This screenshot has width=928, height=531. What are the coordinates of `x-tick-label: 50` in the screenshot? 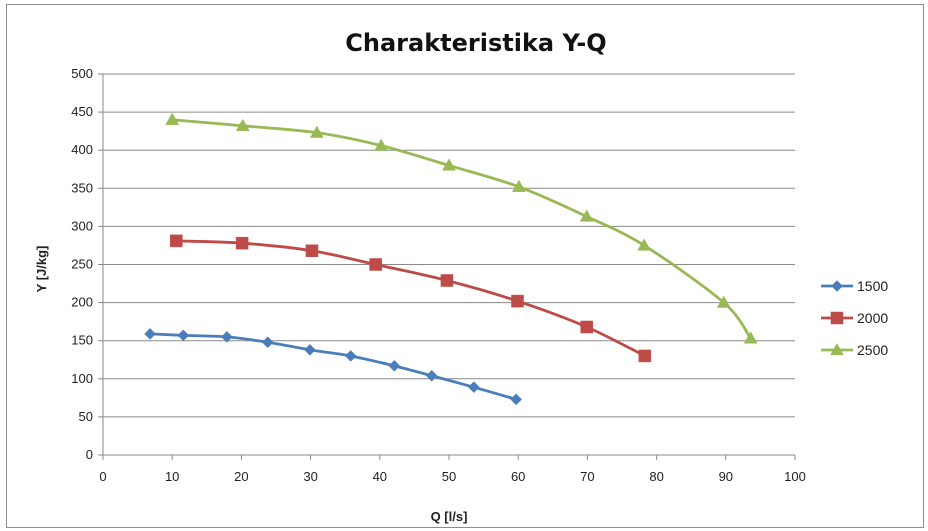 It's located at (449, 476).